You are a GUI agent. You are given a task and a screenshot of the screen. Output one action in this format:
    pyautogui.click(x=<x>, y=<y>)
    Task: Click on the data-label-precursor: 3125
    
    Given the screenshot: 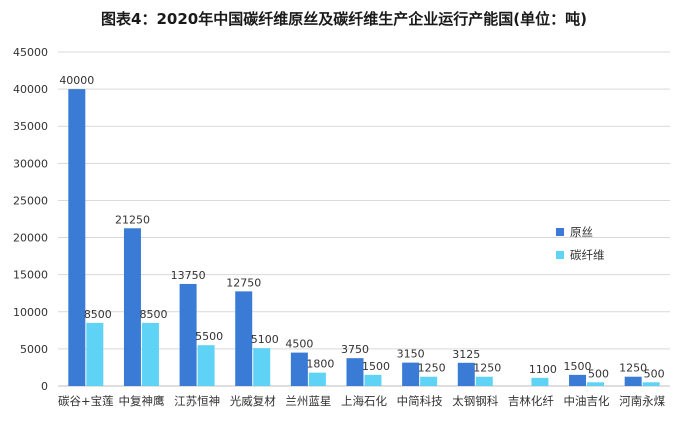 What is the action you would take?
    pyautogui.click(x=466, y=354)
    